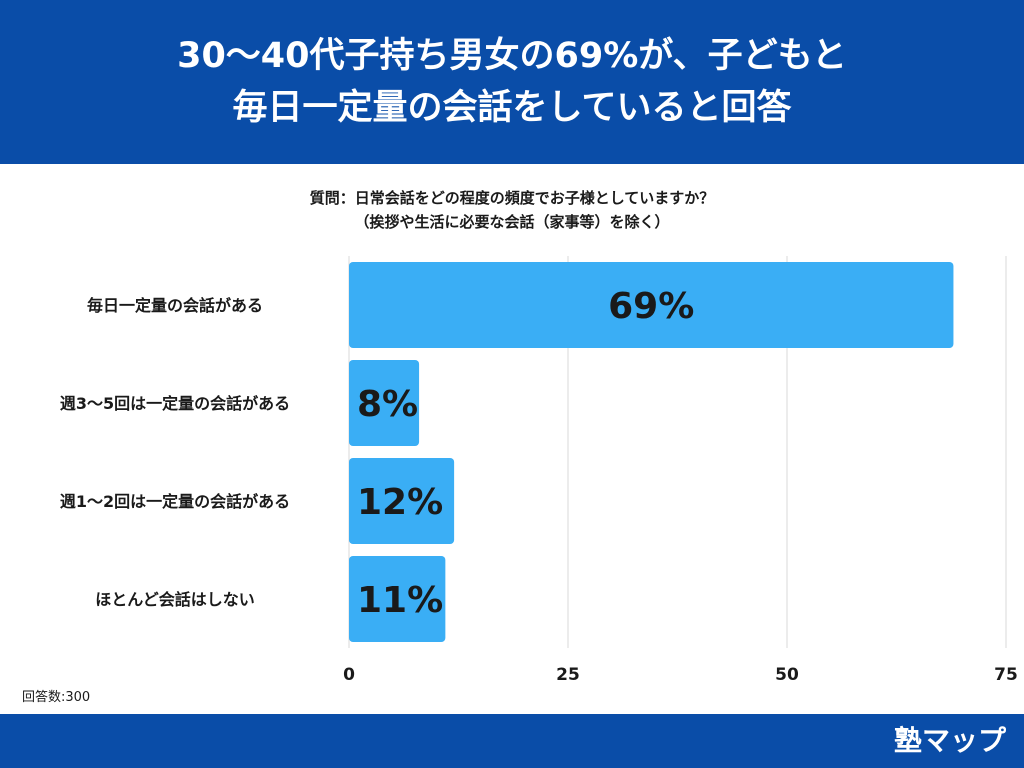 Image resolution: width=1024 pixels, height=768 pixels. What do you see at coordinates (175, 403) in the screenshot?
I see `category-label-1: 週3〜5回は一定量の会話がある` at bounding box center [175, 403].